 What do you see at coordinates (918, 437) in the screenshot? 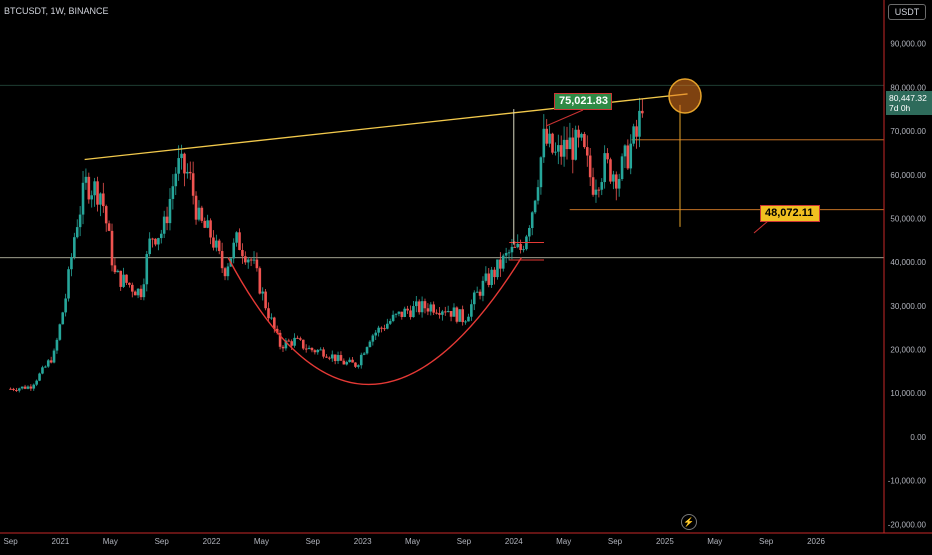
I see `y-tick-label: 0.00` at bounding box center [918, 437].